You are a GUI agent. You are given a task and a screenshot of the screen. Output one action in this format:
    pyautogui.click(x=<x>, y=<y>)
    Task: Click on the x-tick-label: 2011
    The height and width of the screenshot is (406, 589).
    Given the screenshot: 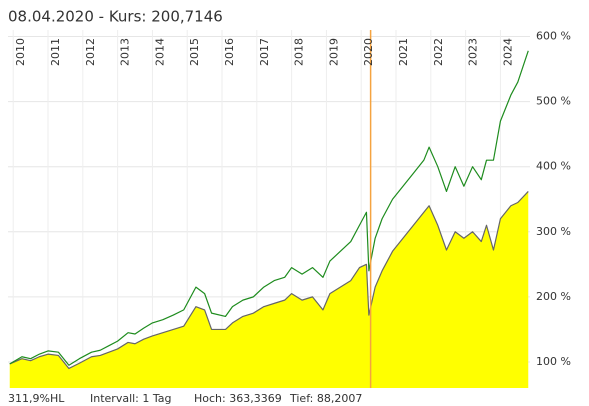 What is the action you would take?
    pyautogui.click(x=55, y=52)
    